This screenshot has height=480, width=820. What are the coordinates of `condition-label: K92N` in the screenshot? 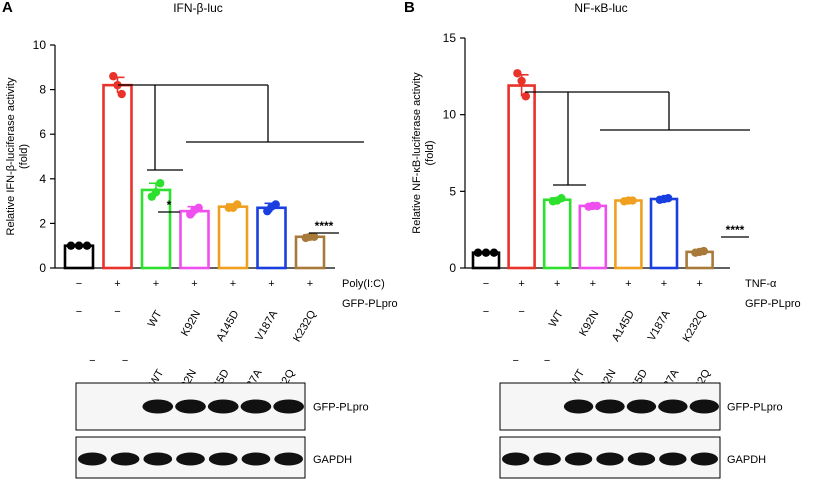 It's located at (589, 323).